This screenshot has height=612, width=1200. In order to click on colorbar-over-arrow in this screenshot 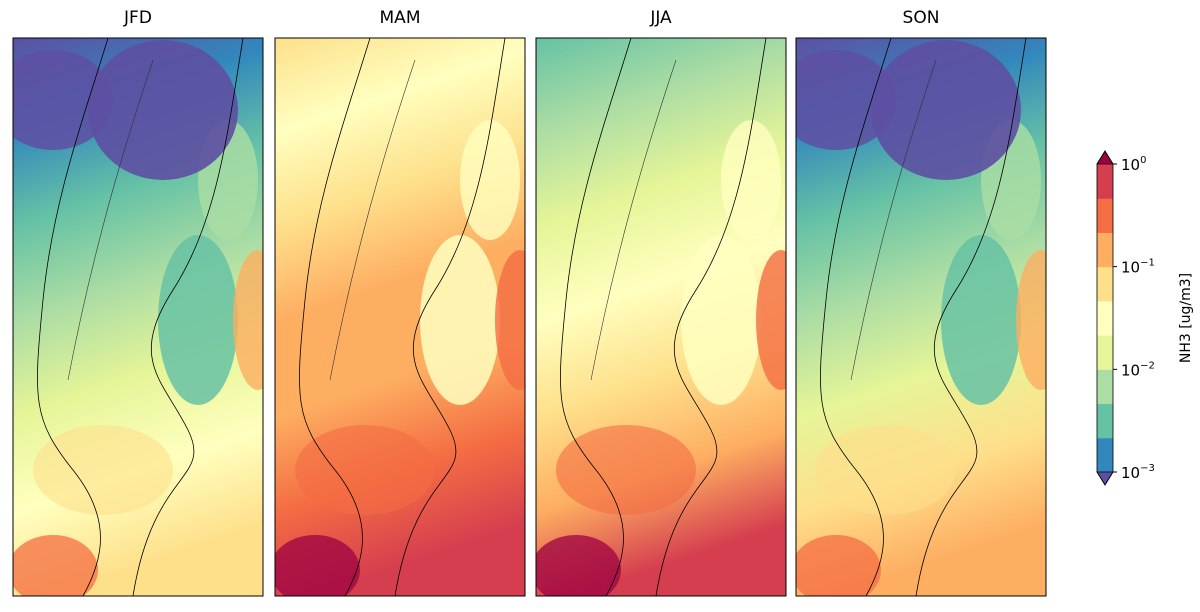, I will do `click(1105, 157)`.